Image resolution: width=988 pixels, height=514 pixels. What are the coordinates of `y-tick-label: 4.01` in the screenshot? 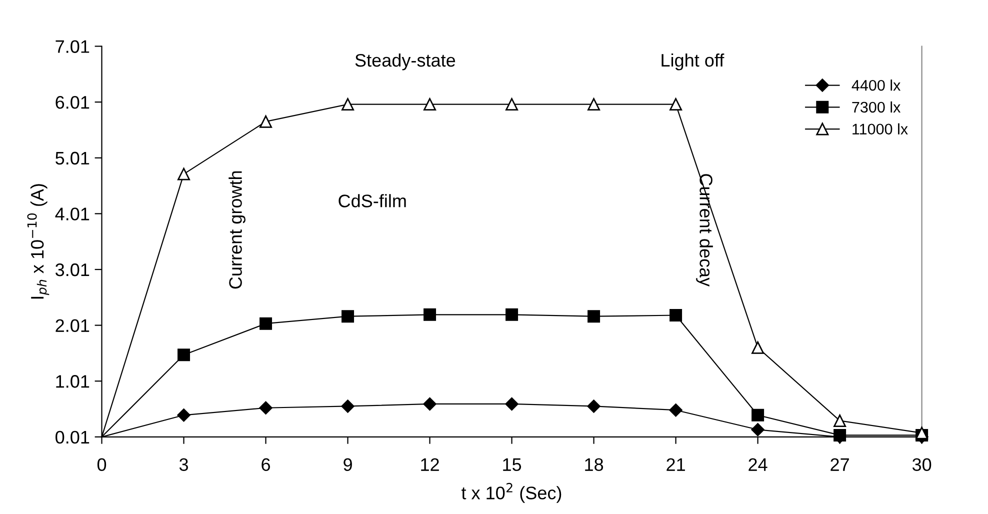 It's located at (72, 214).